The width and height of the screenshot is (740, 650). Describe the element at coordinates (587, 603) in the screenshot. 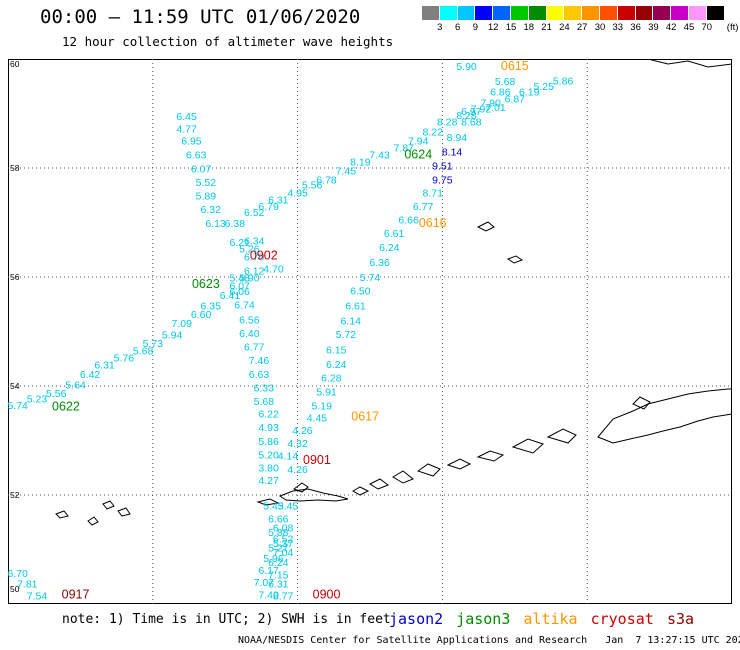

I see `lon-tick-label: -168` at that location.